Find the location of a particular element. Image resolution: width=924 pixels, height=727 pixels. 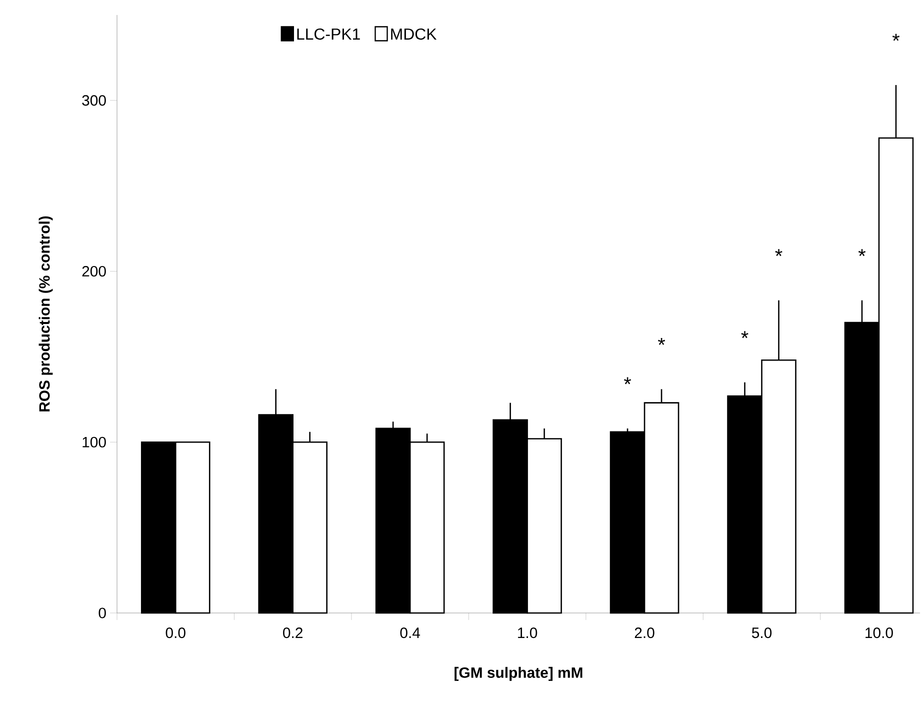

y-axis-title: ROS production (% control) is located at coordinates (45, 314).